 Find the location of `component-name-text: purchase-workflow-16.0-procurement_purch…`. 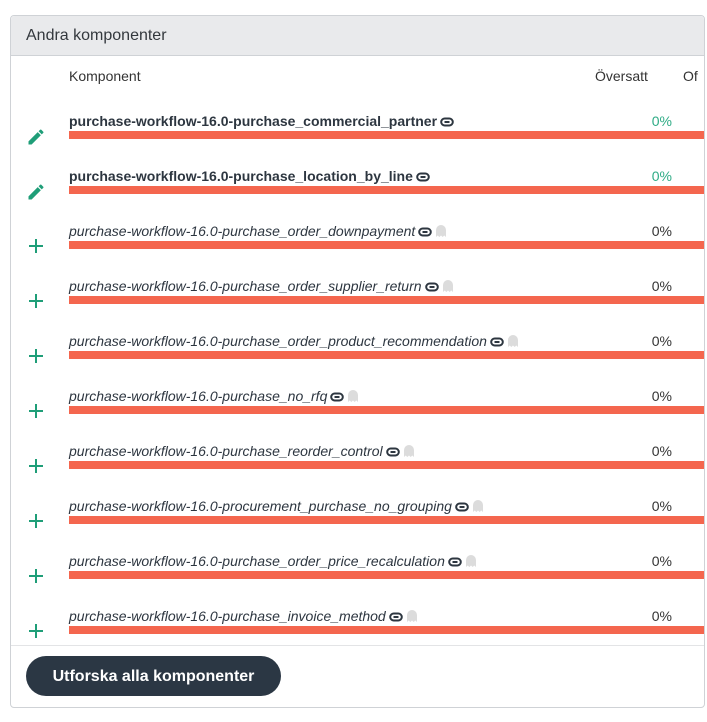

component-name-text: purchase-workflow-16.0-procurement_purch… is located at coordinates (260, 506).